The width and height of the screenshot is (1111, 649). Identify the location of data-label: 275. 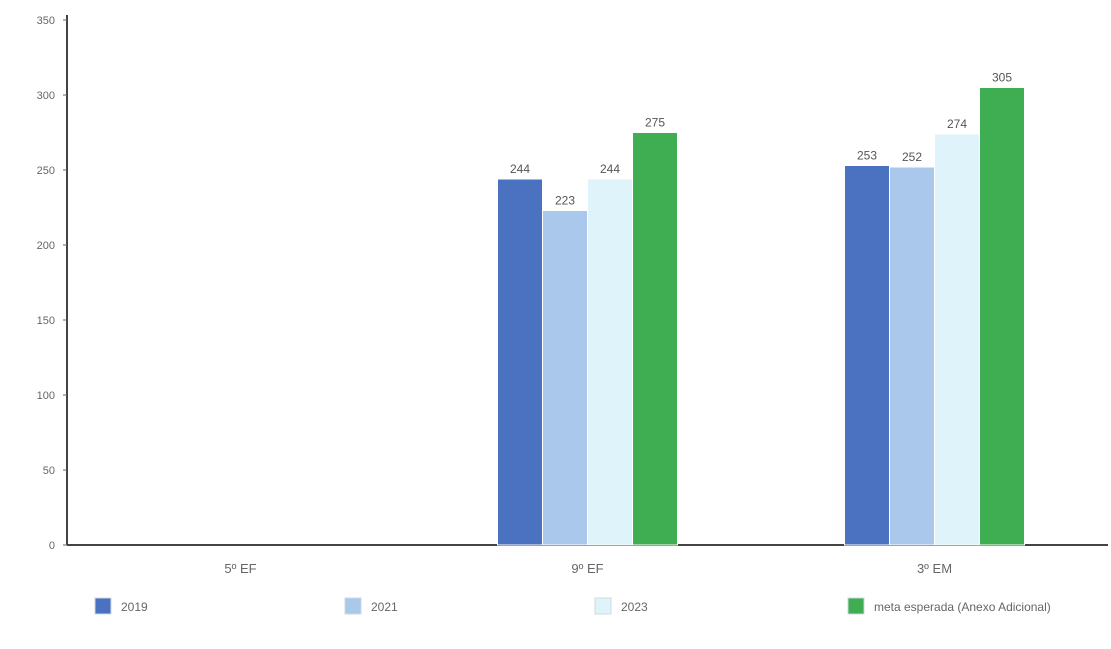
(655, 123).